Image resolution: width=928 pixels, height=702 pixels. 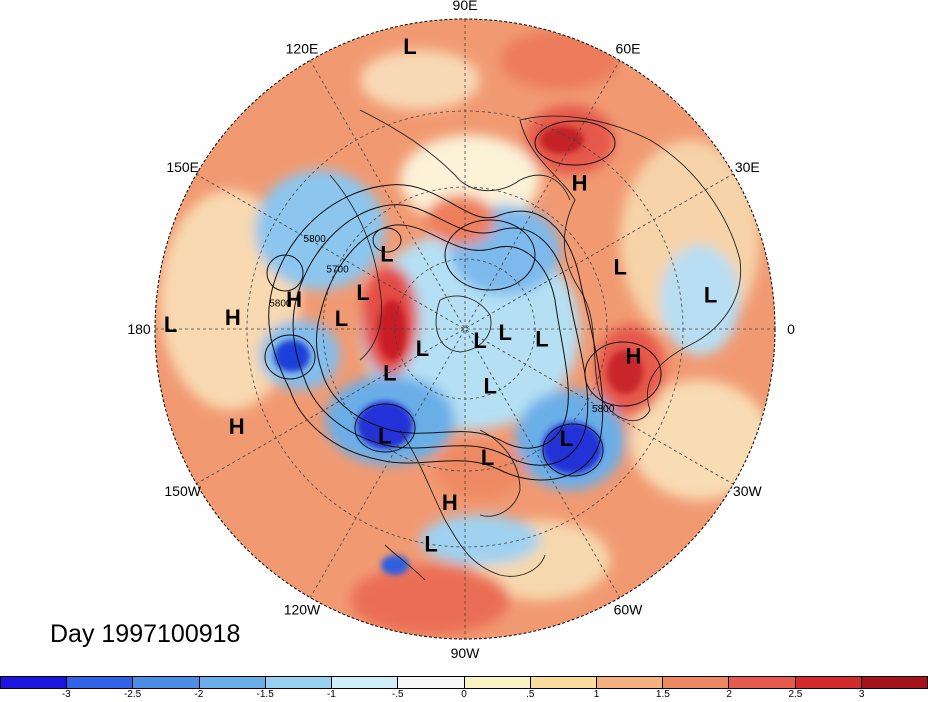 What do you see at coordinates (302, 610) in the screenshot?
I see `lon-label-120W: 120W` at bounding box center [302, 610].